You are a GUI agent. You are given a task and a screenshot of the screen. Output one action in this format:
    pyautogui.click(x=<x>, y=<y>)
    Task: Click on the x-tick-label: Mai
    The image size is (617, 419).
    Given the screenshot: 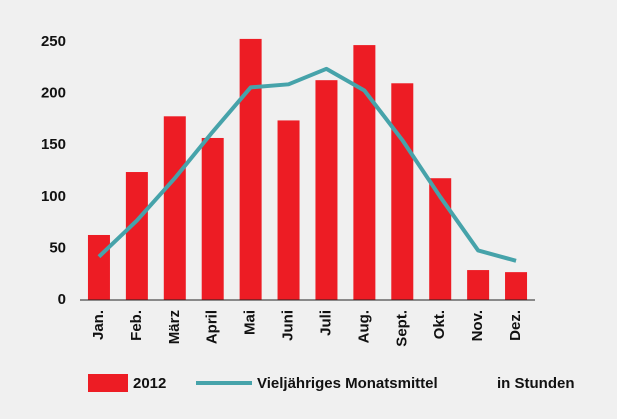 What is the action you would take?
    pyautogui.click(x=250, y=322)
    